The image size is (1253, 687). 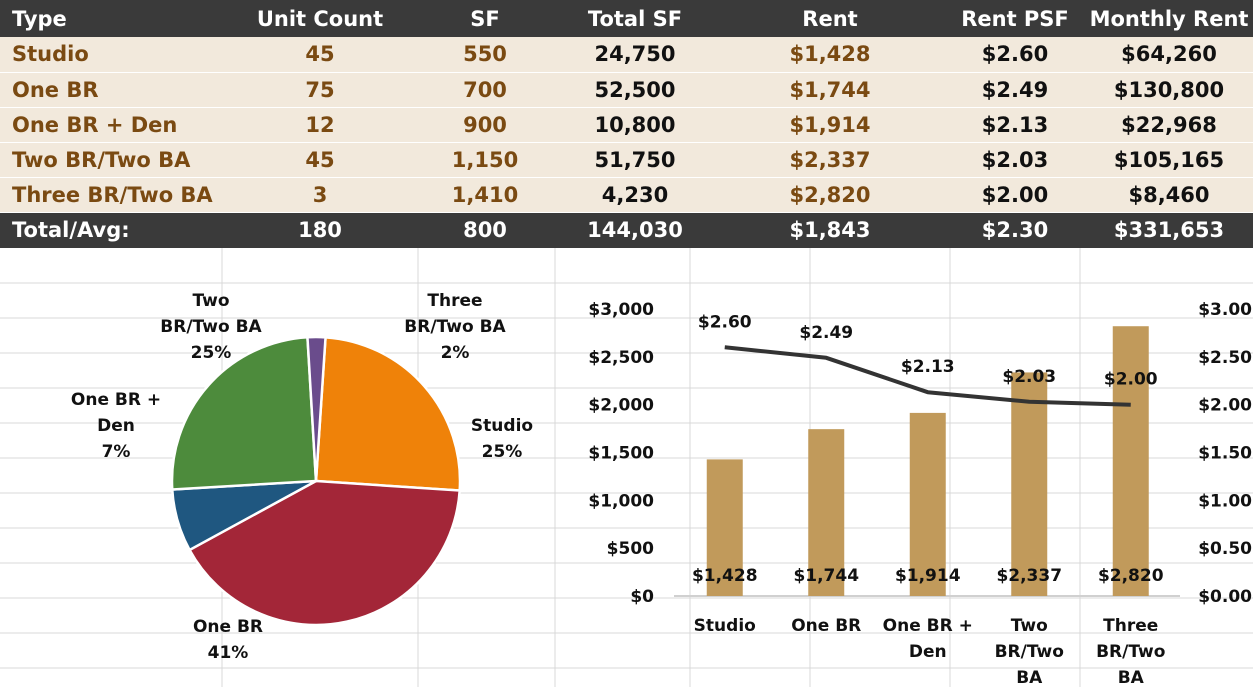 I want to click on cell-total-sf: 51,750, so click(x=635, y=159).